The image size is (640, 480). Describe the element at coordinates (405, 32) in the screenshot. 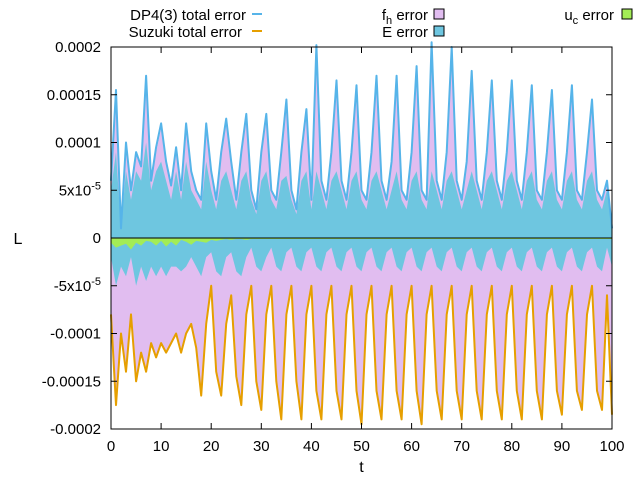

I see `legend-label: E error` at that location.